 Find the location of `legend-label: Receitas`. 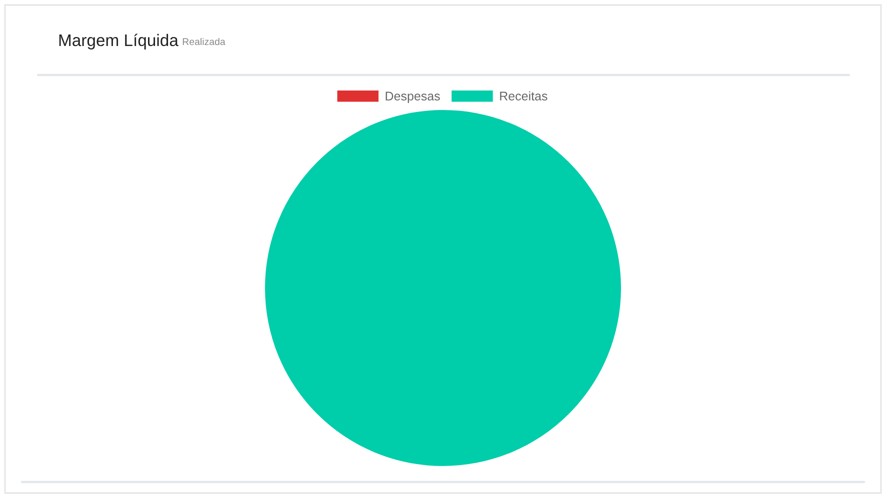

legend-label: Receitas is located at coordinates (524, 95).